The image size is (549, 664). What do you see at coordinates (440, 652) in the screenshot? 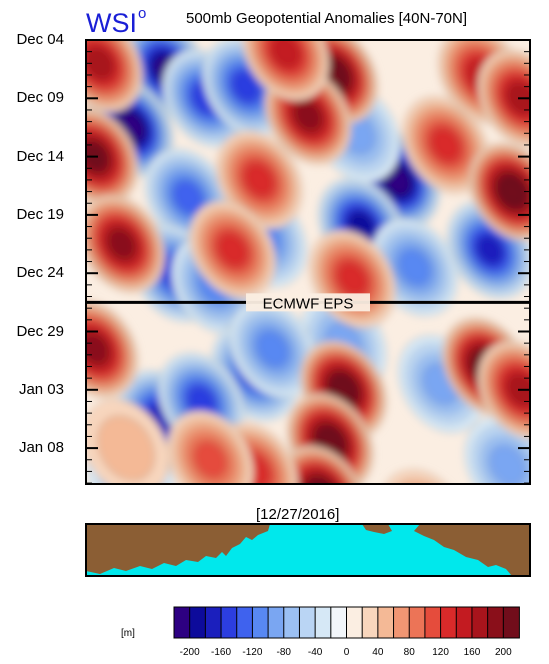
I see `colorbar-tick-label: 120` at bounding box center [440, 652].